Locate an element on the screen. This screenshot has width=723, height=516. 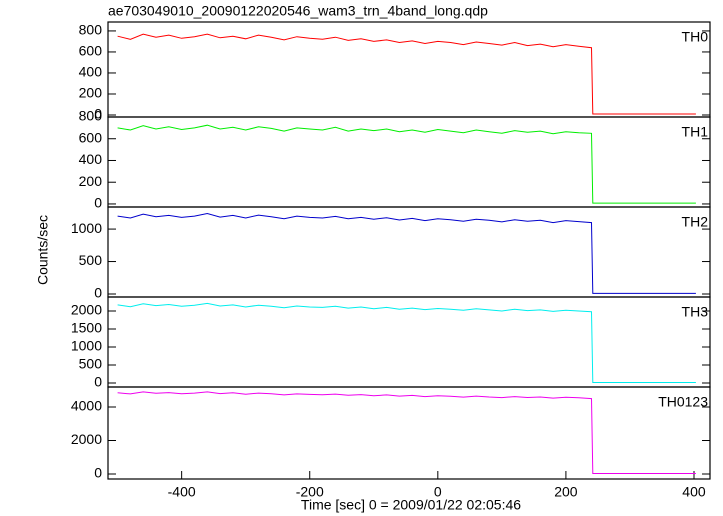
panel-label: TH2 is located at coordinates (695, 222).